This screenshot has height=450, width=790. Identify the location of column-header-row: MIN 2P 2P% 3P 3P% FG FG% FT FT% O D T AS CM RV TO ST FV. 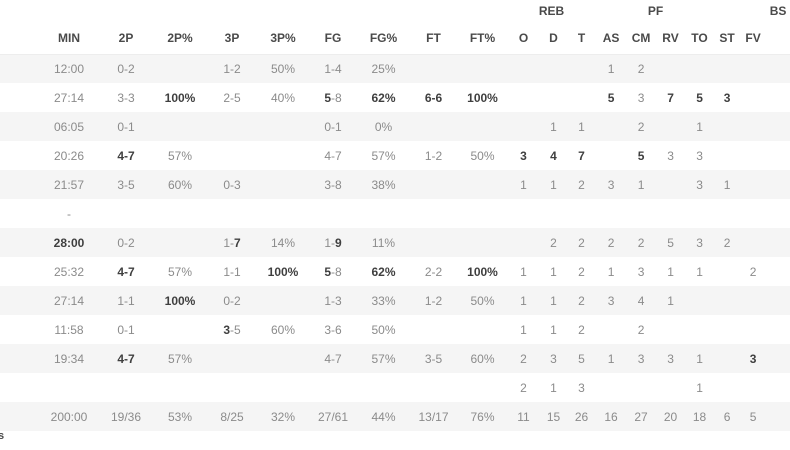
(395, 38).